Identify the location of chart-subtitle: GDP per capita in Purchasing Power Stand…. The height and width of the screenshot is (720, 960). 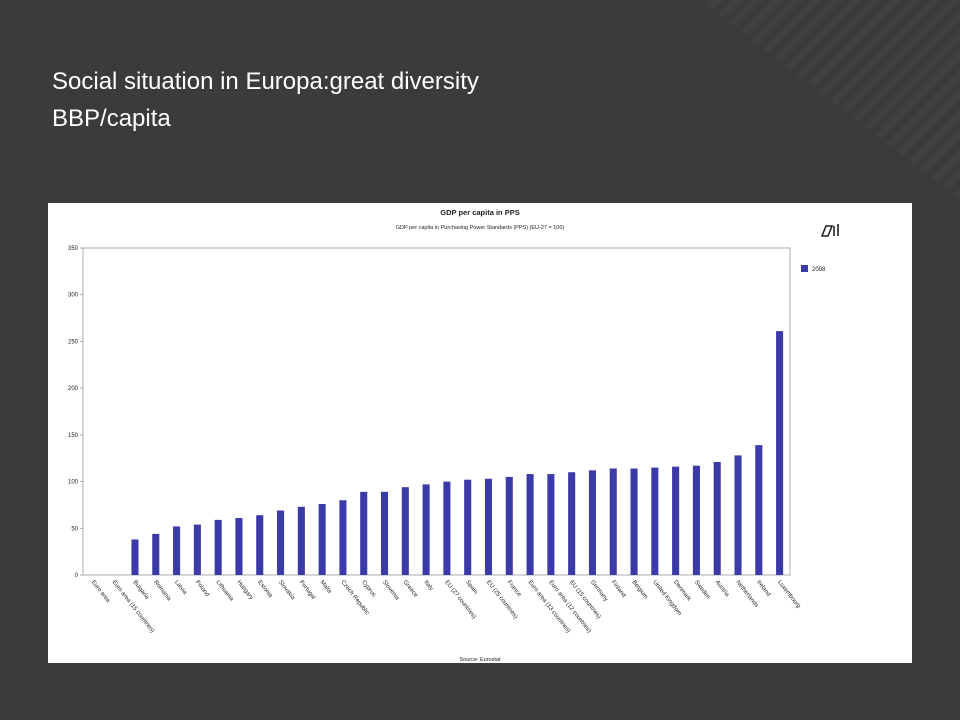
(480, 228).